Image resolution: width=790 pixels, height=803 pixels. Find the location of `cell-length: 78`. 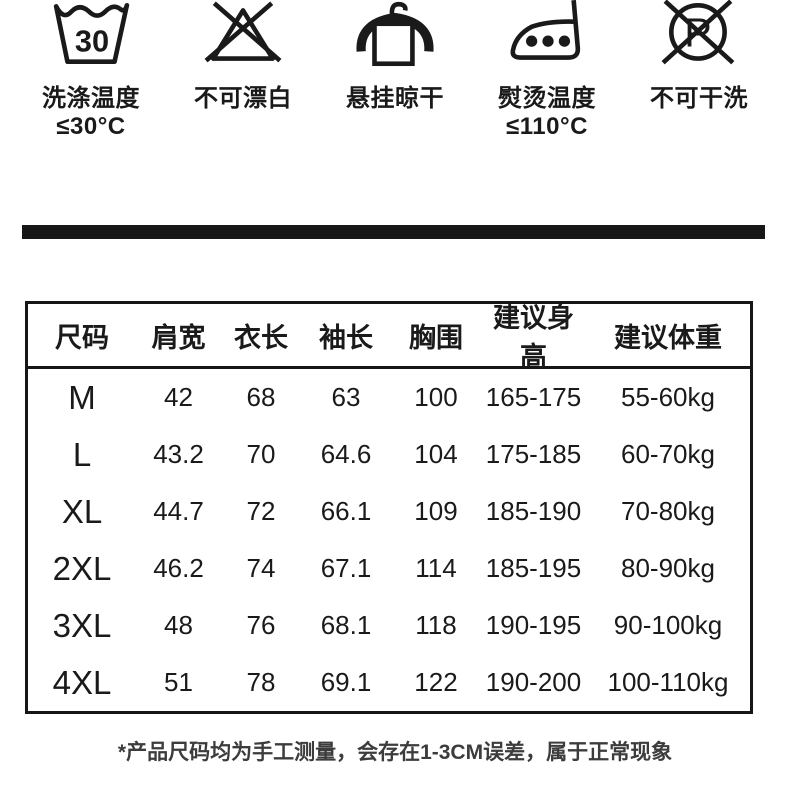

cell-length: 78 is located at coordinates (261, 682).